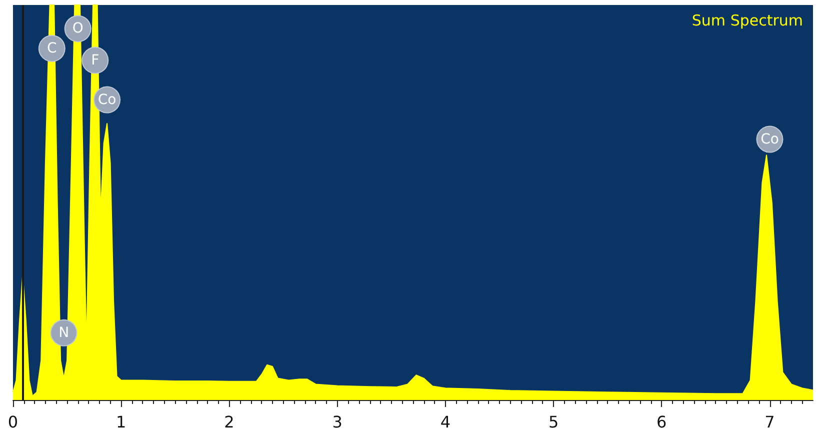  I want to click on x-tick-label: 1, so click(121, 422).